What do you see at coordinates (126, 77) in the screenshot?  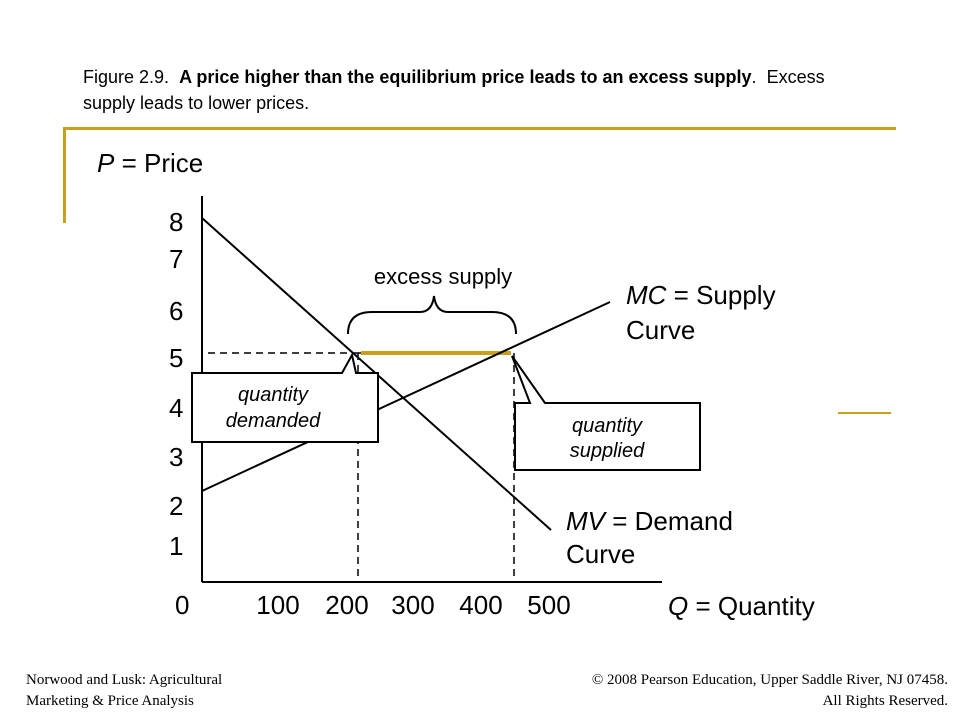 I see `caption-figure-label: Figure 2.9.` at bounding box center [126, 77].